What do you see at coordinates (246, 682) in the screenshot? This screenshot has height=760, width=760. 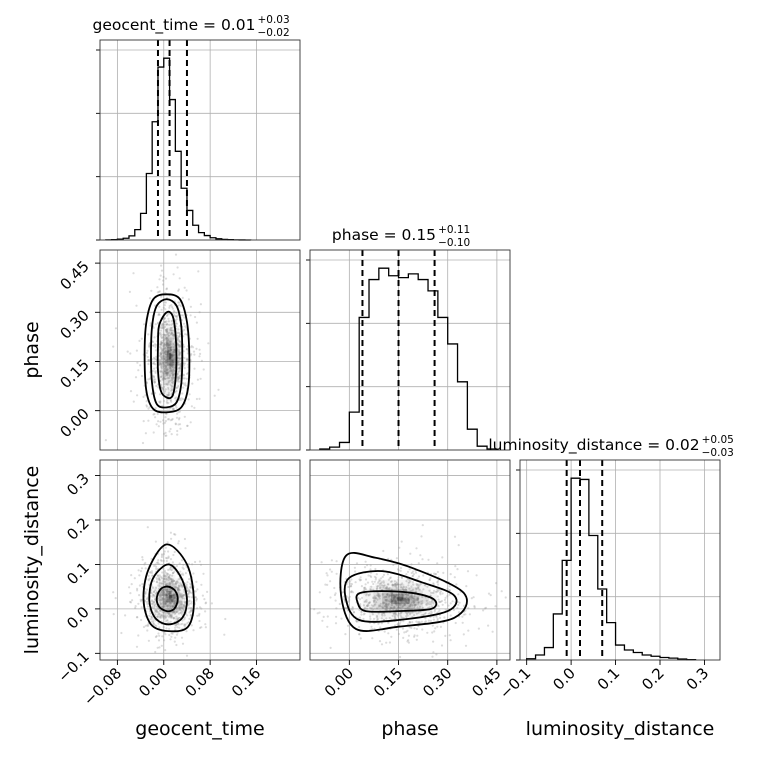 I see `xtick-label-geocent_time-3: 0.16` at bounding box center [246, 682].